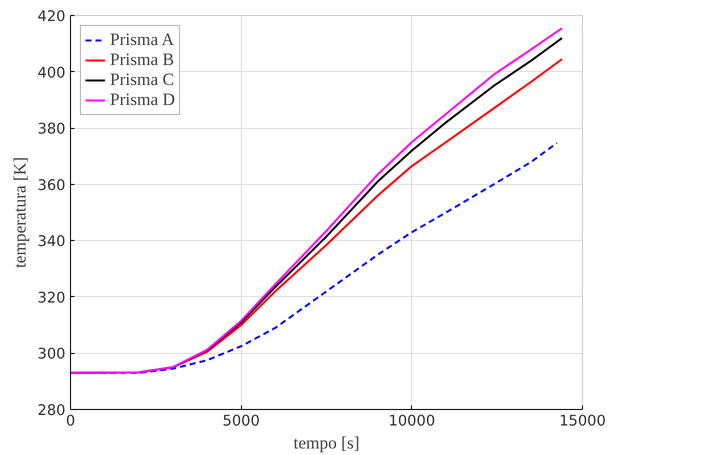  What do you see at coordinates (241, 421) in the screenshot?
I see `x-tick-label: 5000` at bounding box center [241, 421].